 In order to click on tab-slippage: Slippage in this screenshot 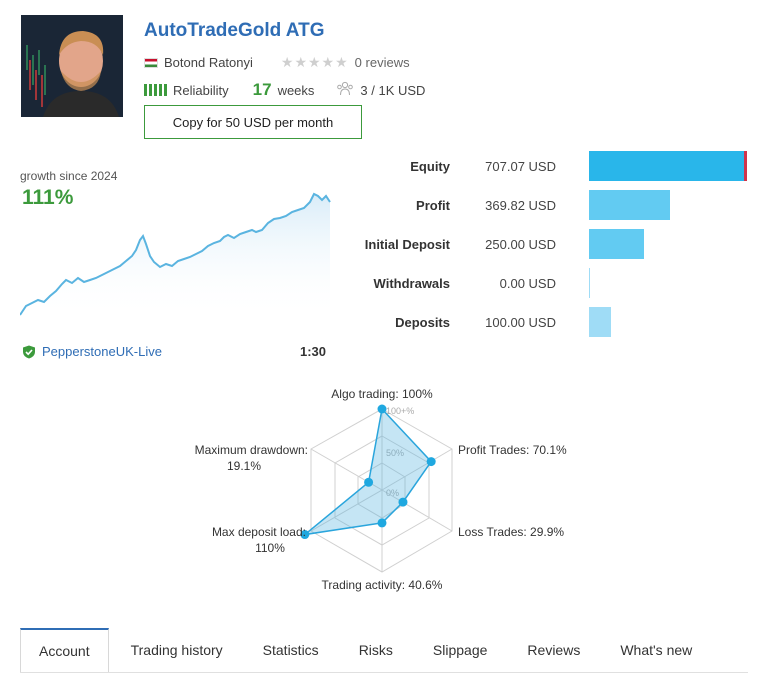, I will do `click(460, 650)`.